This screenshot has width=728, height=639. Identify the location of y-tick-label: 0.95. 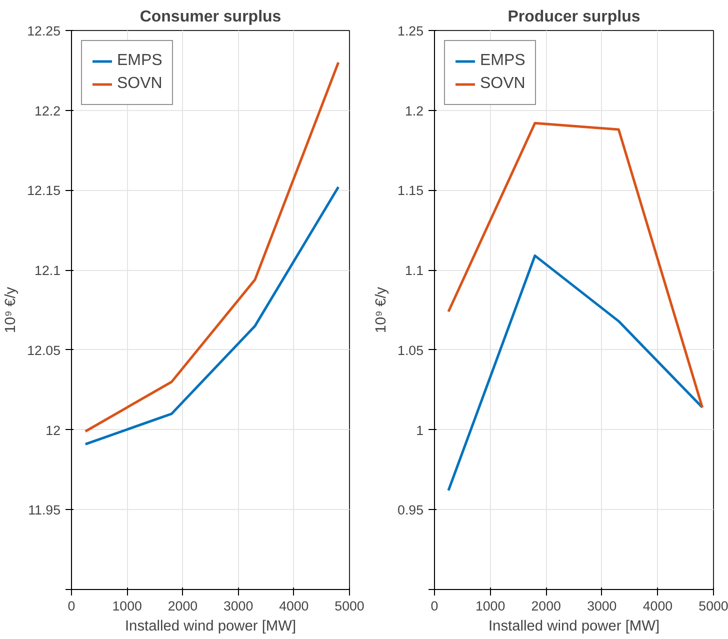
(411, 510).